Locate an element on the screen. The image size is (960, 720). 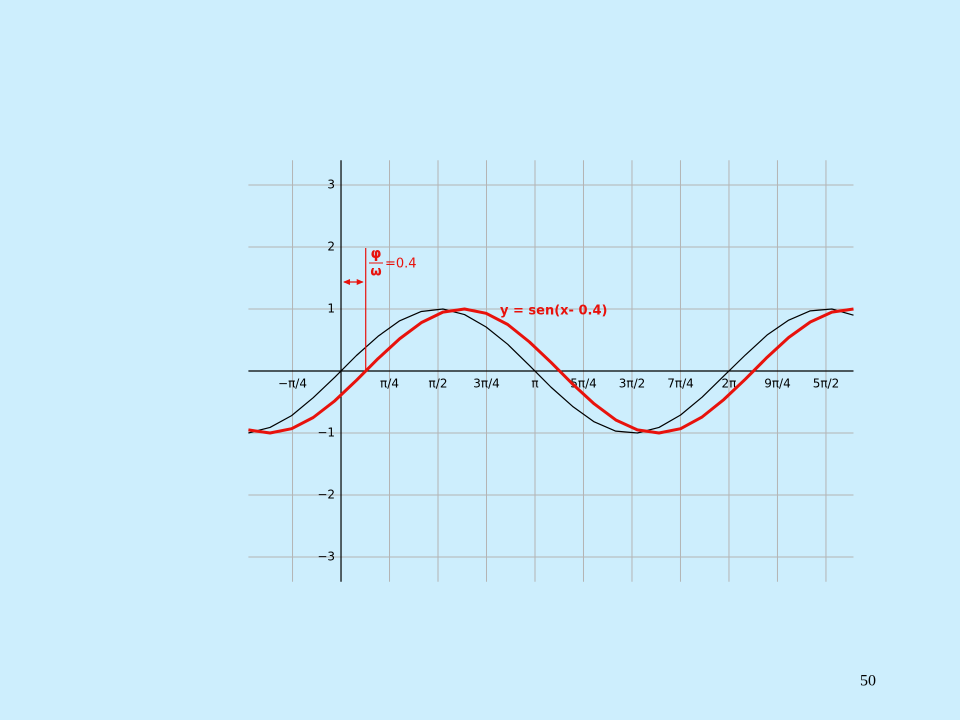
x-tick-label: 7π/4 is located at coordinates (680, 384).